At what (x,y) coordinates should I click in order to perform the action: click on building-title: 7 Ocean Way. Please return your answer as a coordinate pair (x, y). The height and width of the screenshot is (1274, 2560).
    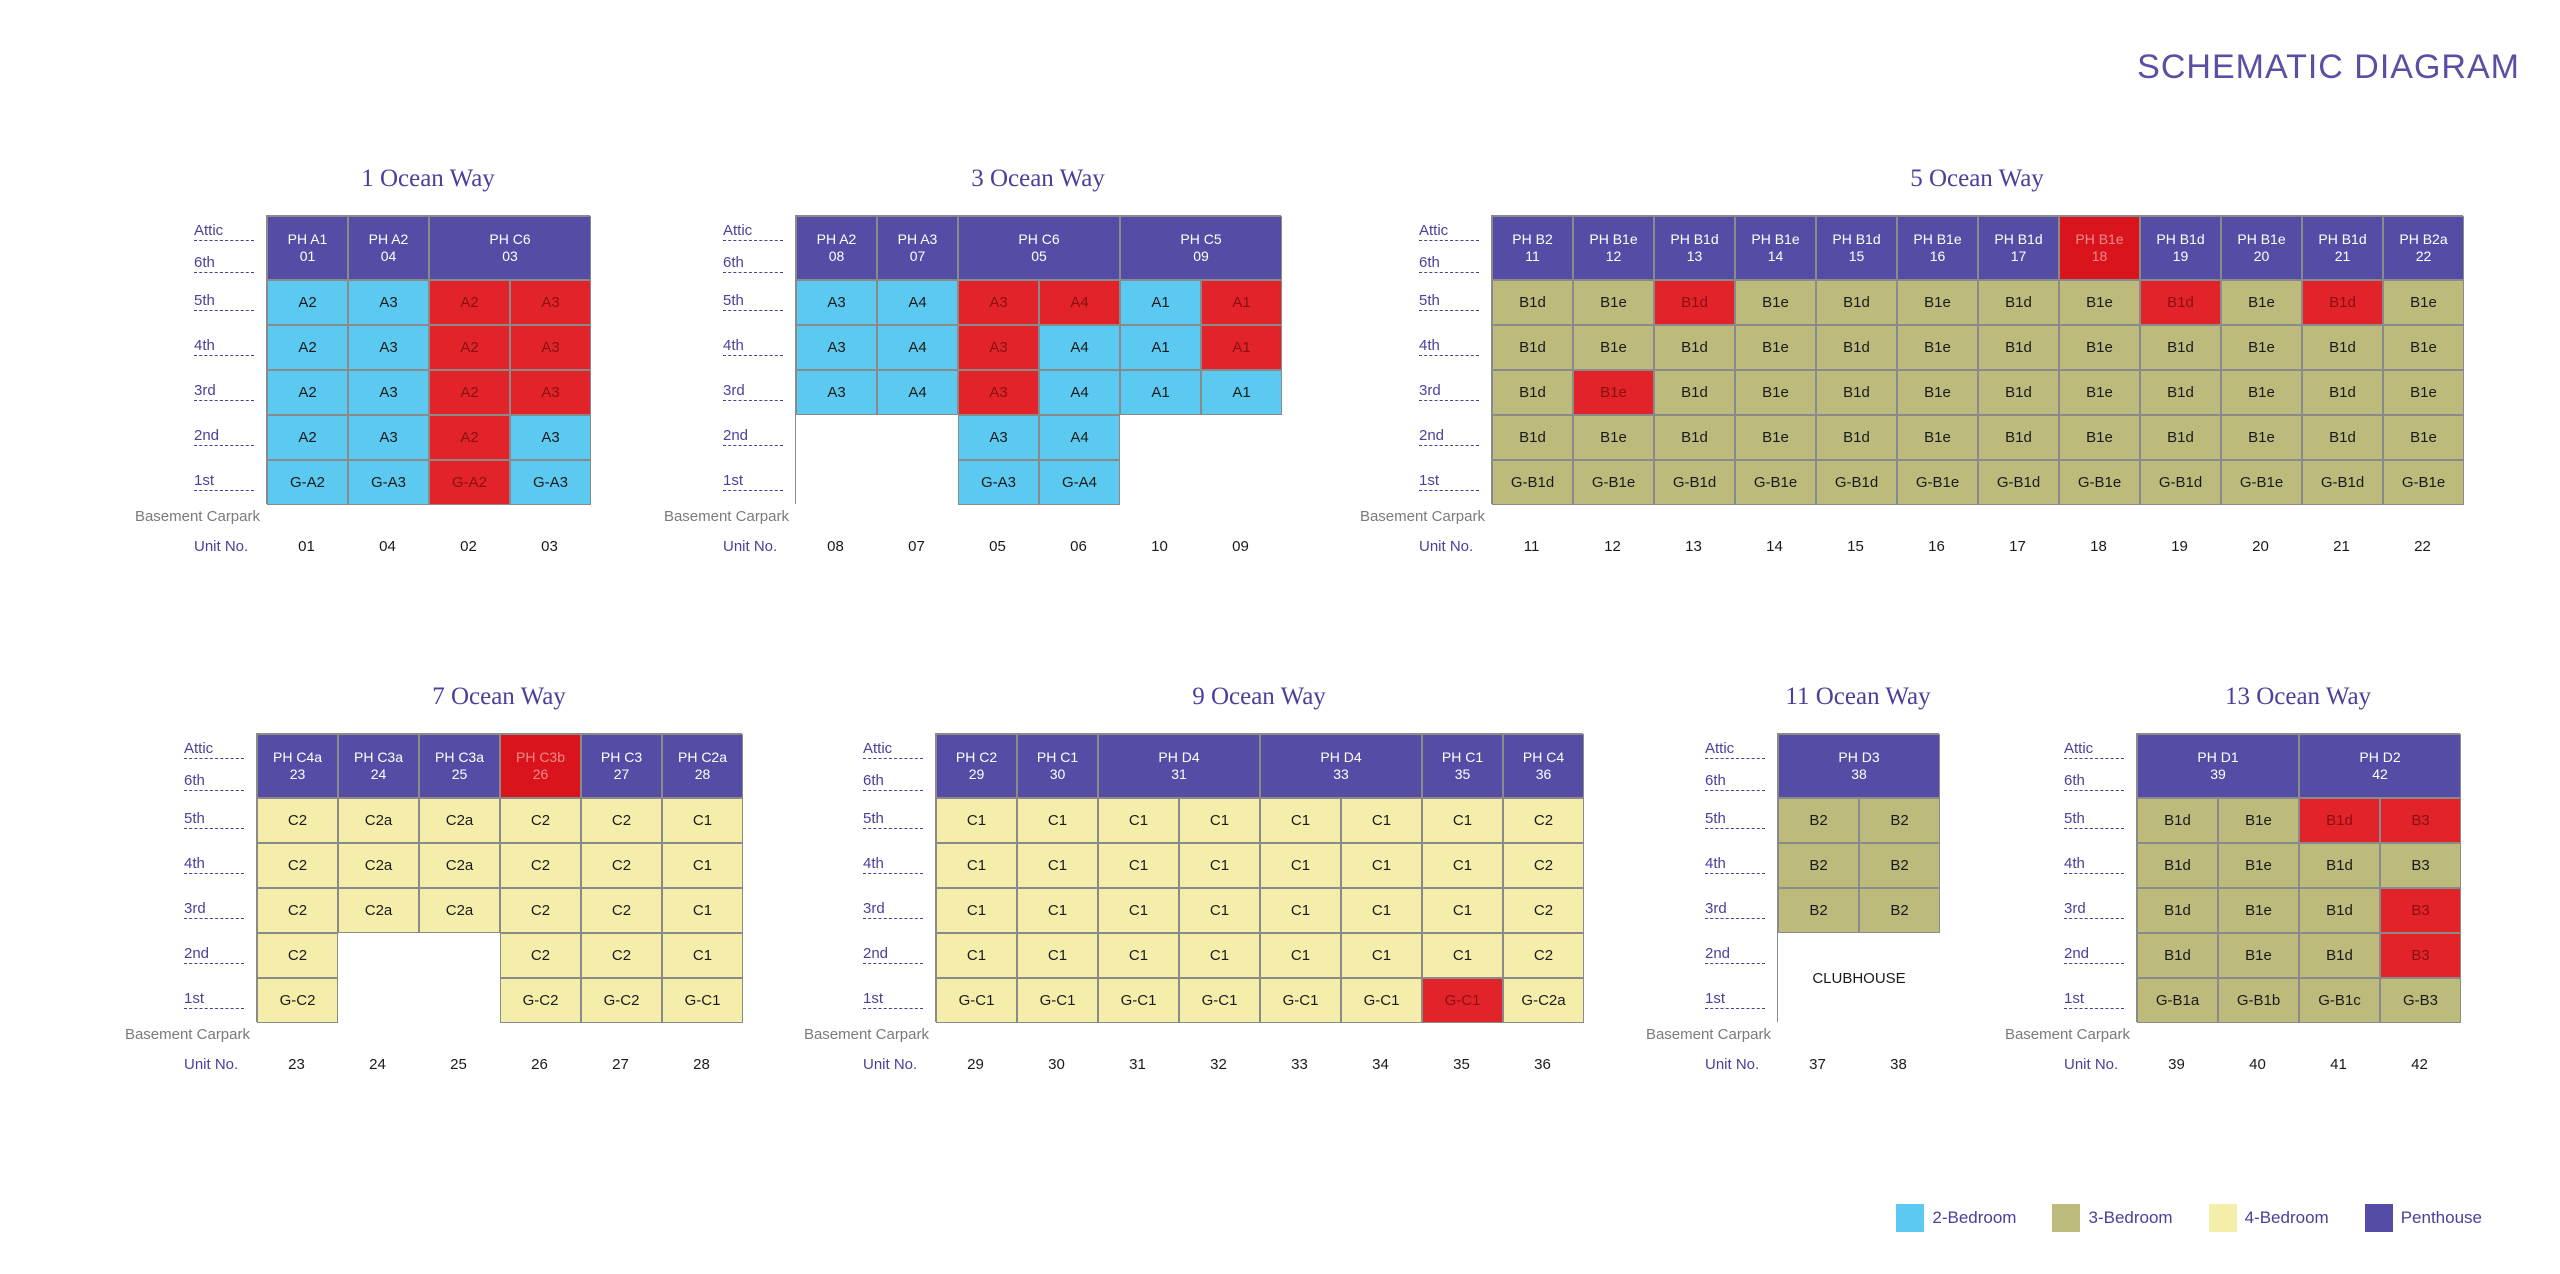
    Looking at the image, I should click on (499, 696).